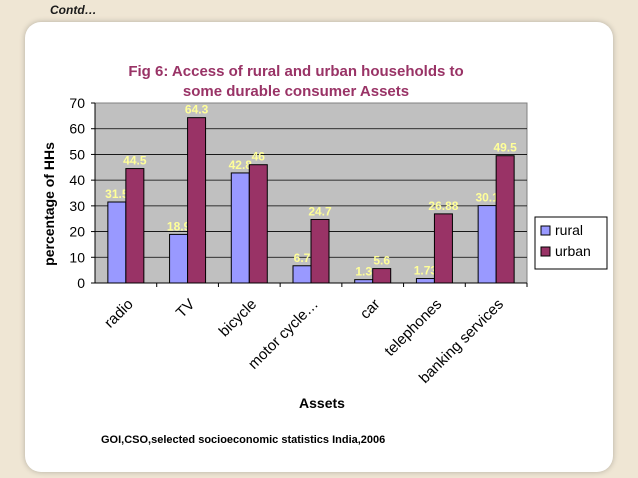 The height and width of the screenshot is (478, 638). What do you see at coordinates (505, 219) in the screenshot?
I see `bar-urban-banking-services` at bounding box center [505, 219].